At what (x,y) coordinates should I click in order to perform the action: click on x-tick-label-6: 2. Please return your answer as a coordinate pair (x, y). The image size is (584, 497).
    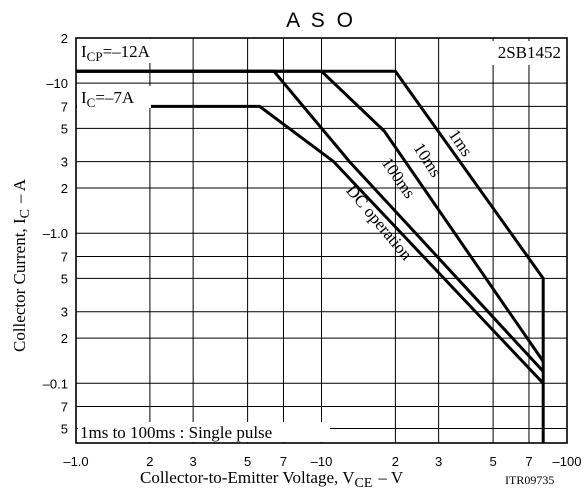
    Looking at the image, I should click on (395, 461).